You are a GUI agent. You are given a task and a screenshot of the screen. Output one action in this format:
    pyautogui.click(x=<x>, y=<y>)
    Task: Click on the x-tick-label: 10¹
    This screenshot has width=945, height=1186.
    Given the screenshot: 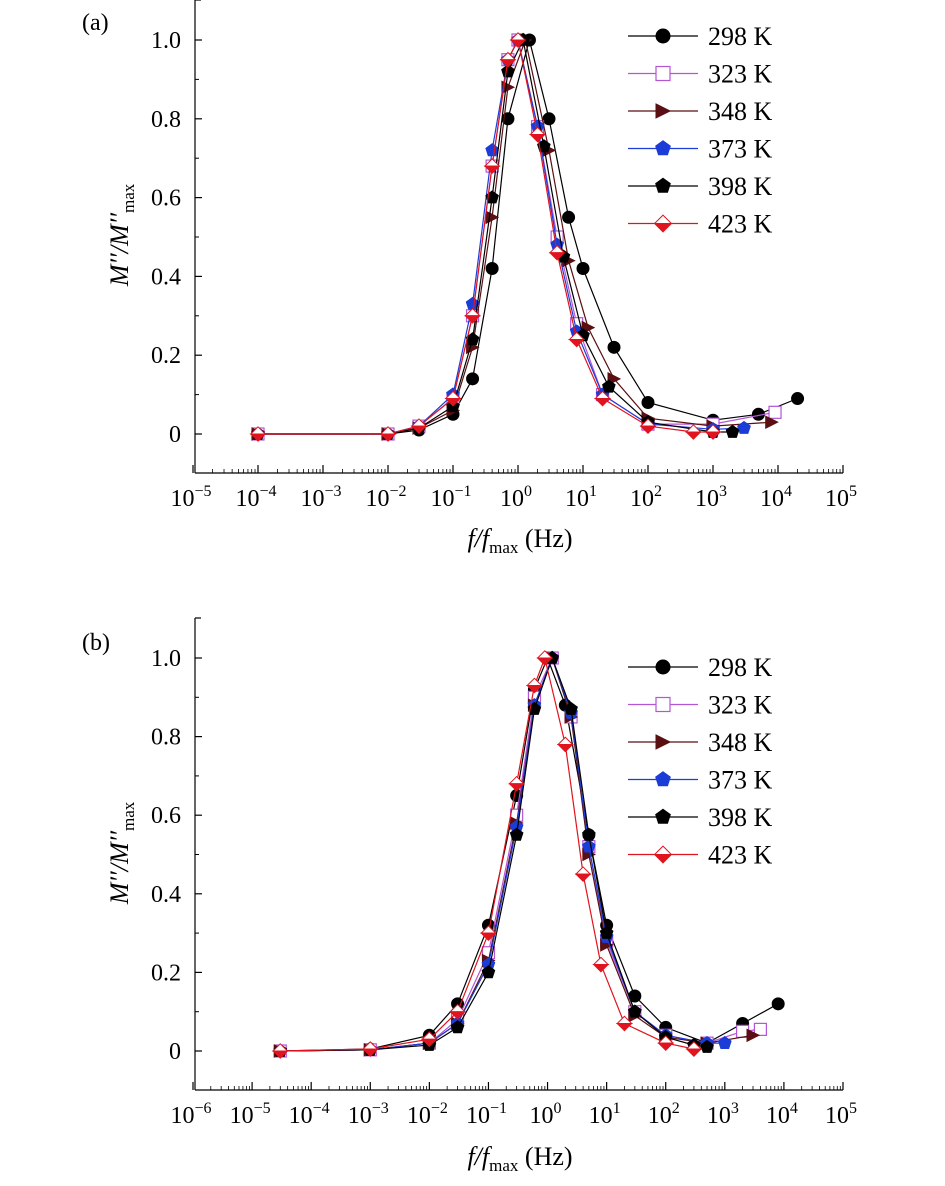 What is the action you would take?
    pyautogui.click(x=605, y=1114)
    